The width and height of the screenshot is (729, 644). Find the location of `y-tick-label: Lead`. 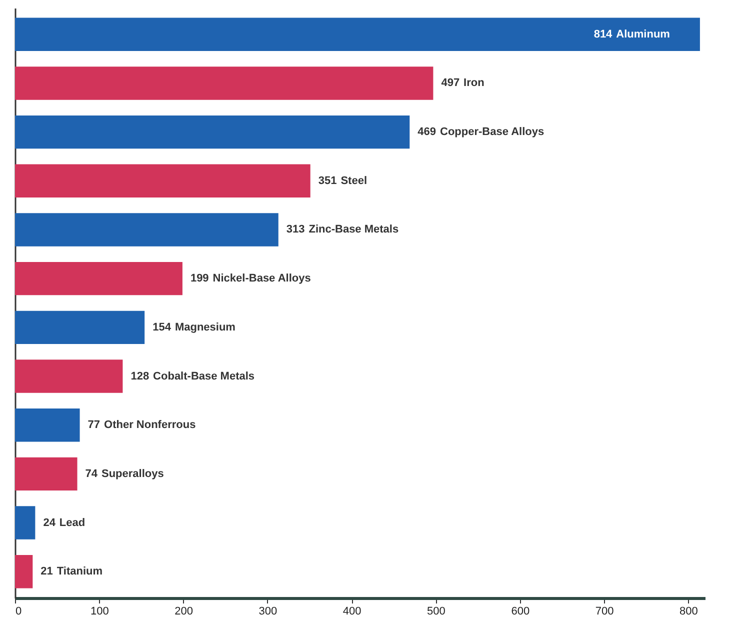

y-tick-label: Lead is located at coordinates (72, 522).